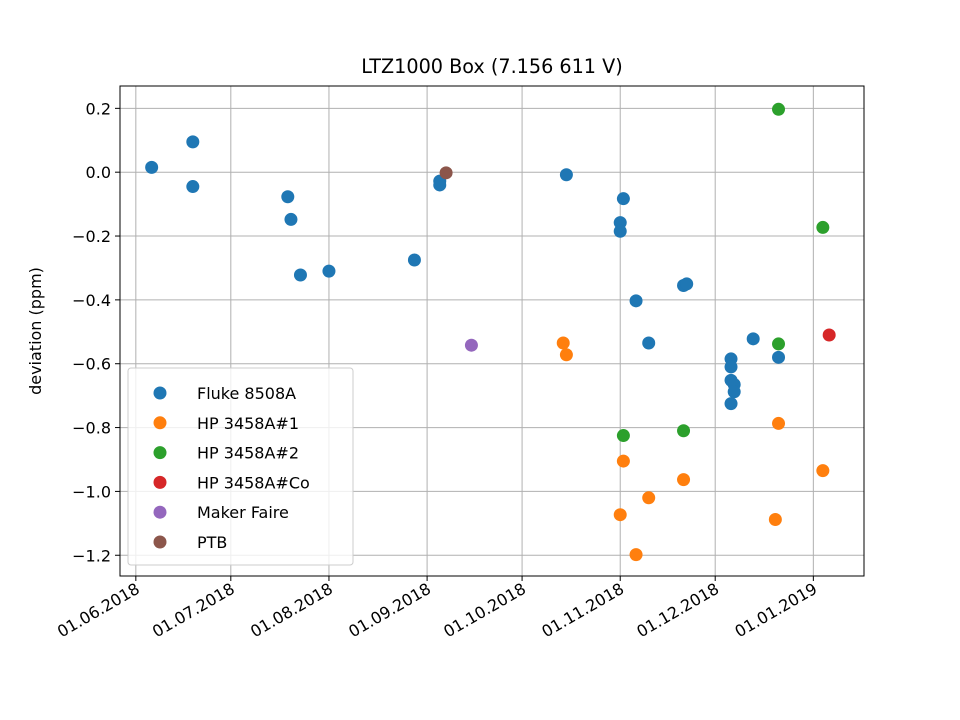 This screenshot has width=960, height=720. What do you see at coordinates (91, 300) in the screenshot?
I see `y-tick-label: −0.4` at bounding box center [91, 300].